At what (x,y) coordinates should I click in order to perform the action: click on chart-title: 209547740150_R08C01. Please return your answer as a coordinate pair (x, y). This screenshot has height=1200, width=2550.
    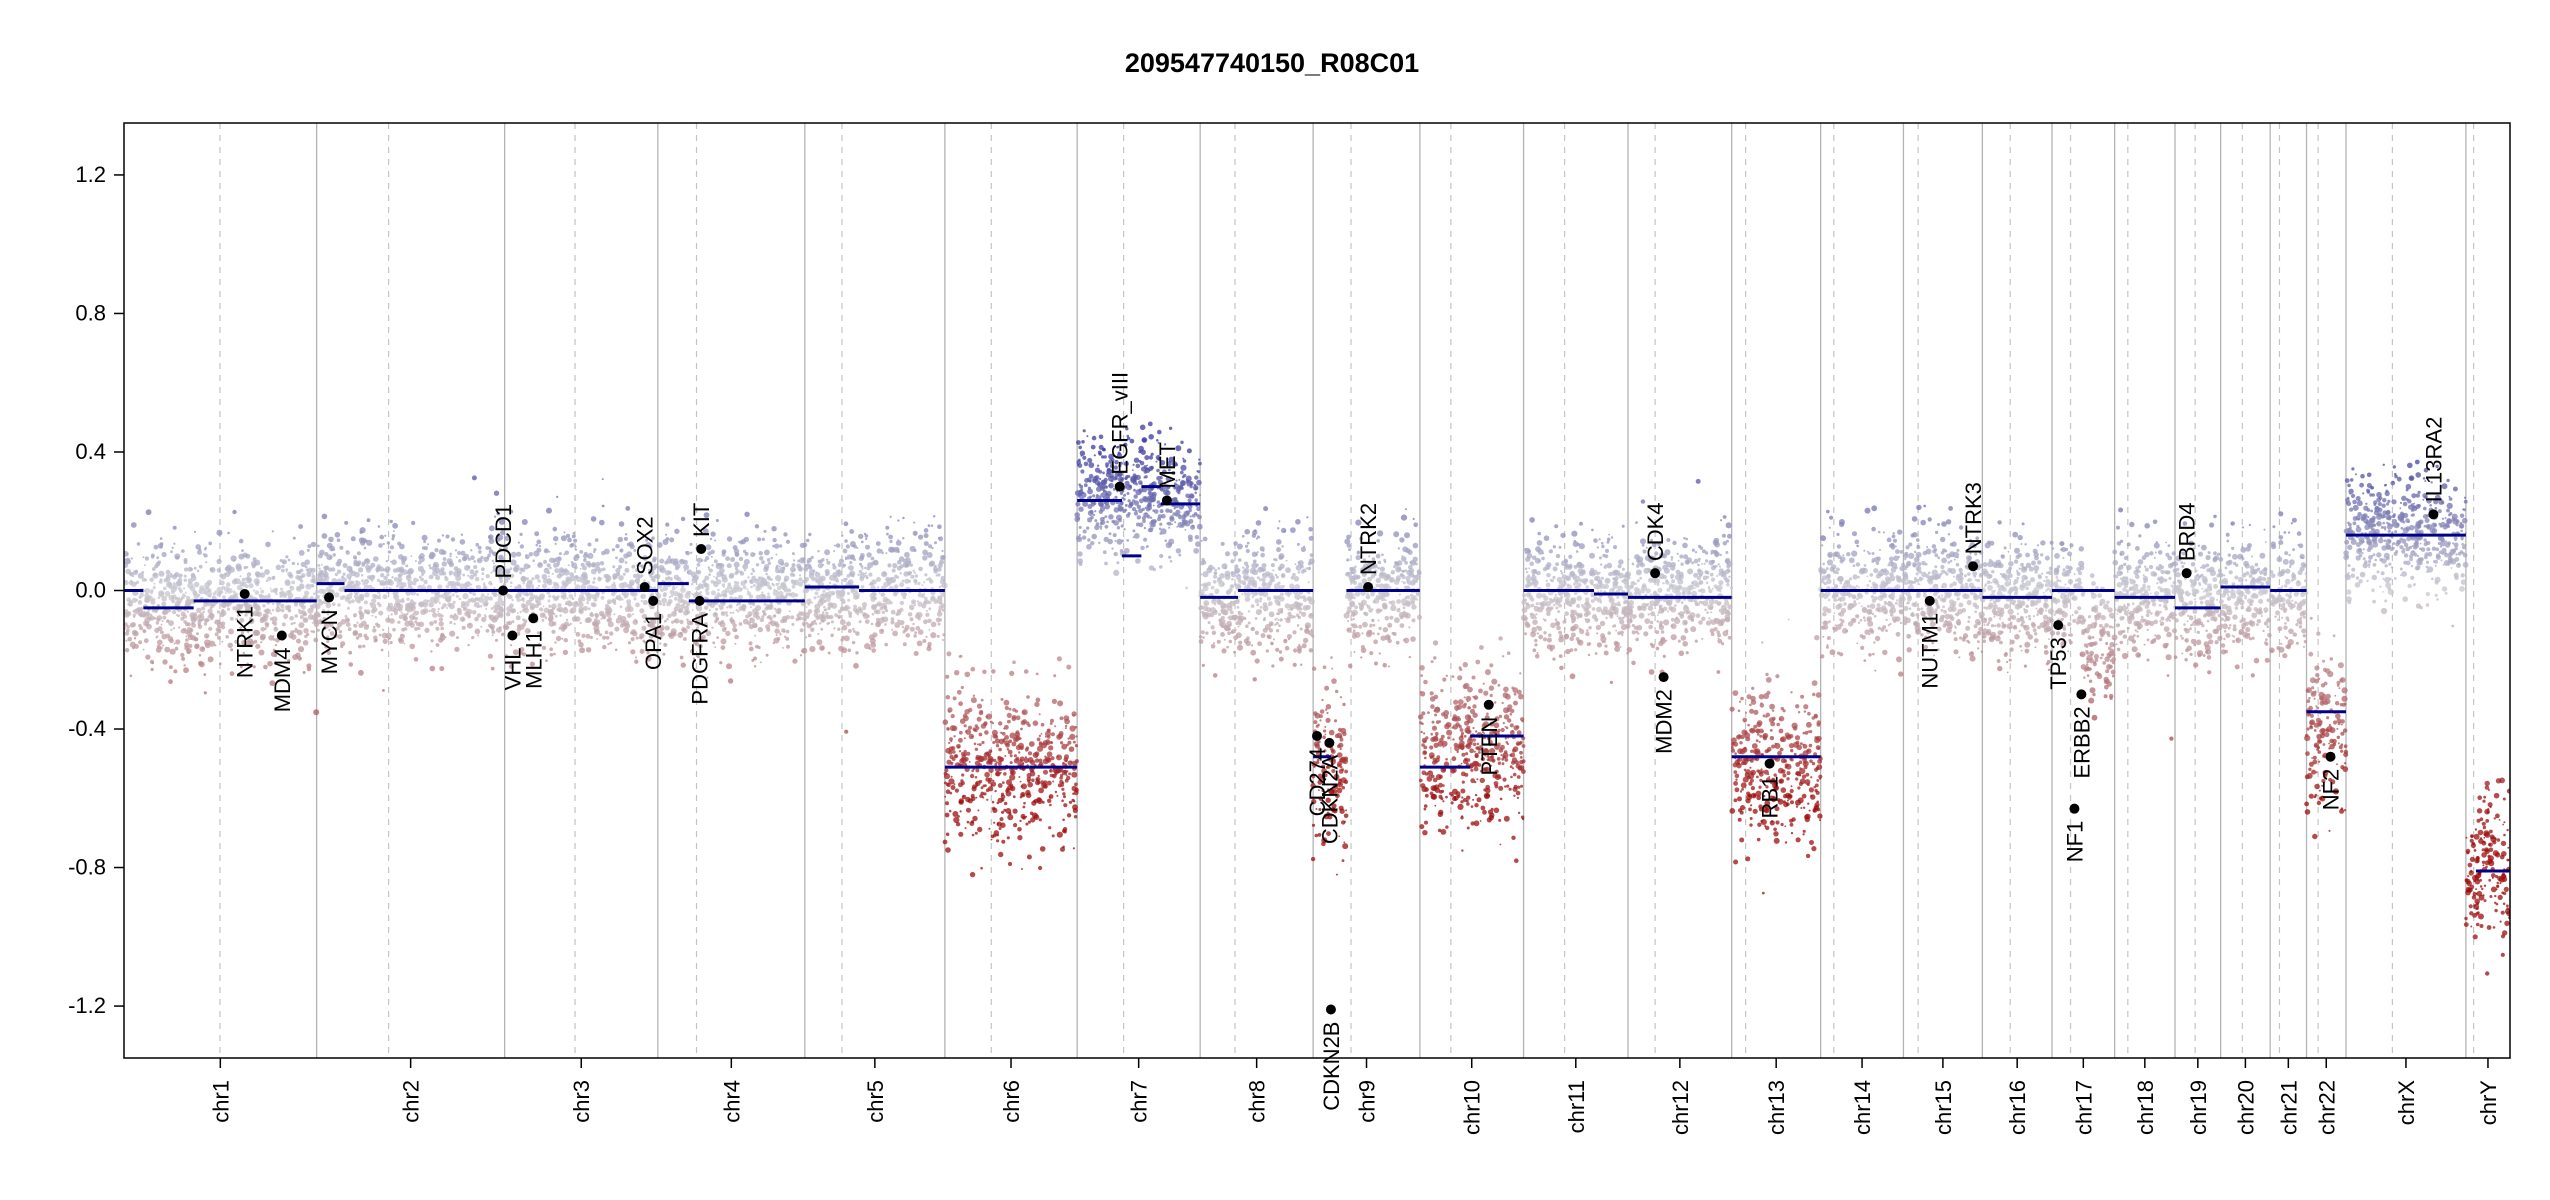
    Looking at the image, I should click on (1272, 63).